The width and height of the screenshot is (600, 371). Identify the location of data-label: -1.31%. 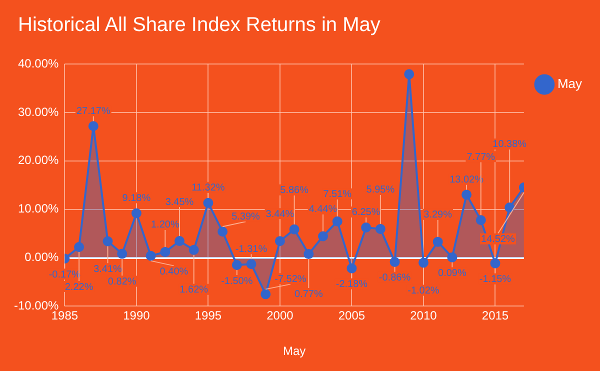
(251, 249).